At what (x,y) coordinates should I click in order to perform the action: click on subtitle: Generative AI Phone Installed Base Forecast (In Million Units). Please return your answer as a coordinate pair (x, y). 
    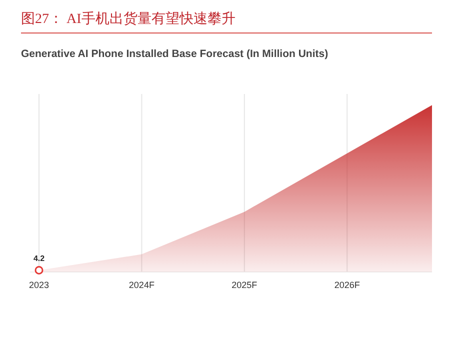
    Looking at the image, I should click on (174, 54).